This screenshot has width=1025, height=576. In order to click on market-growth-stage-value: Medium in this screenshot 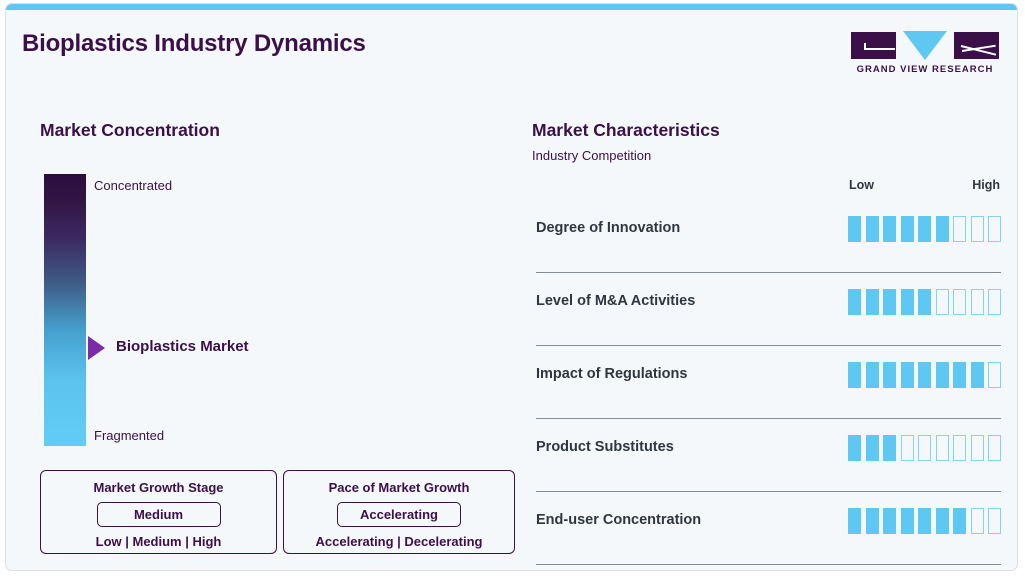, I will do `click(158, 514)`.